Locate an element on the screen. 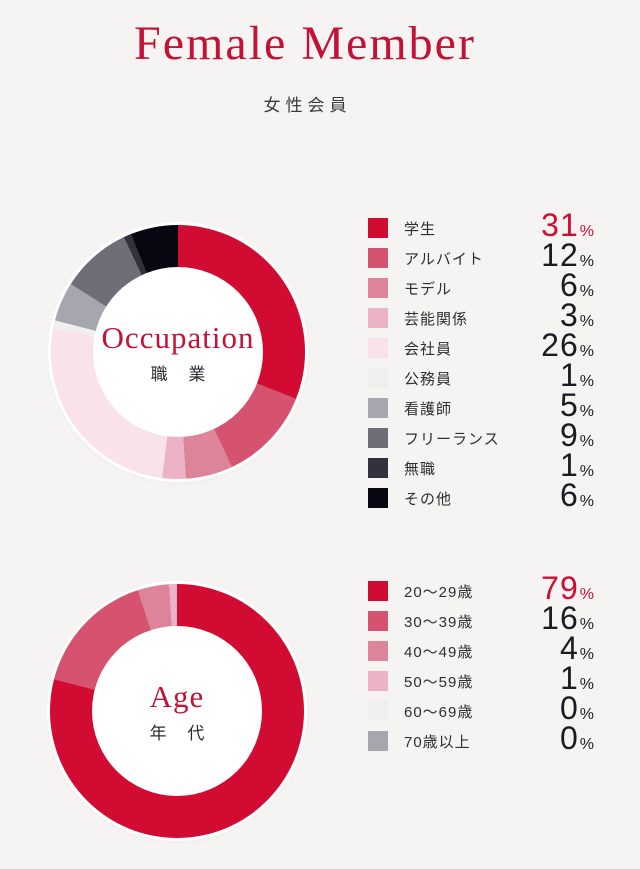 The image size is (640, 869). legend-label: 60〜69歳 is located at coordinates (439, 712).